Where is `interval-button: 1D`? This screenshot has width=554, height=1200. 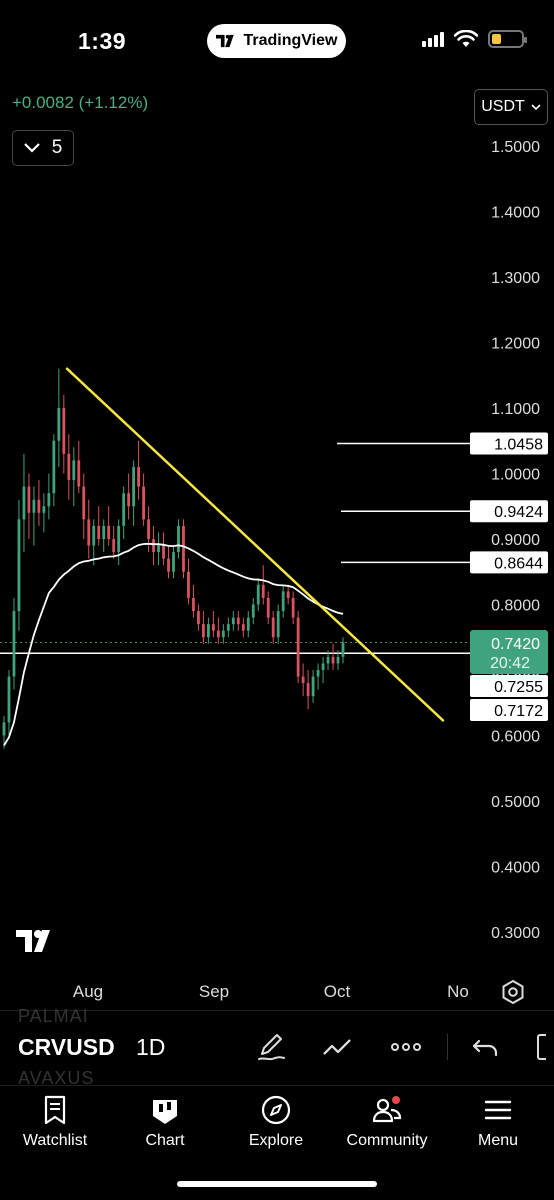
interval-button: 1D is located at coordinates (151, 1047).